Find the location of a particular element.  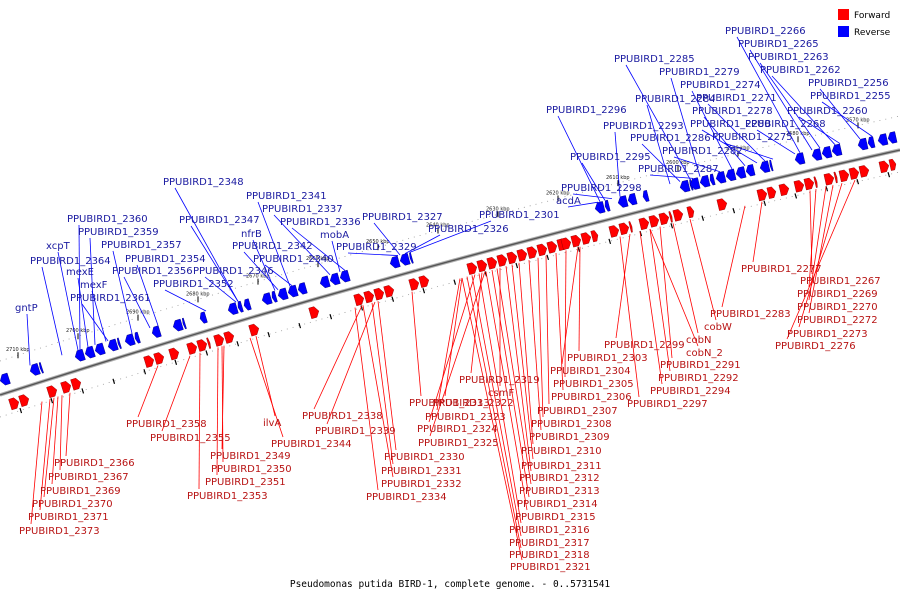

gene-label: PPUBIRD1_2272 is located at coordinates (837, 320).